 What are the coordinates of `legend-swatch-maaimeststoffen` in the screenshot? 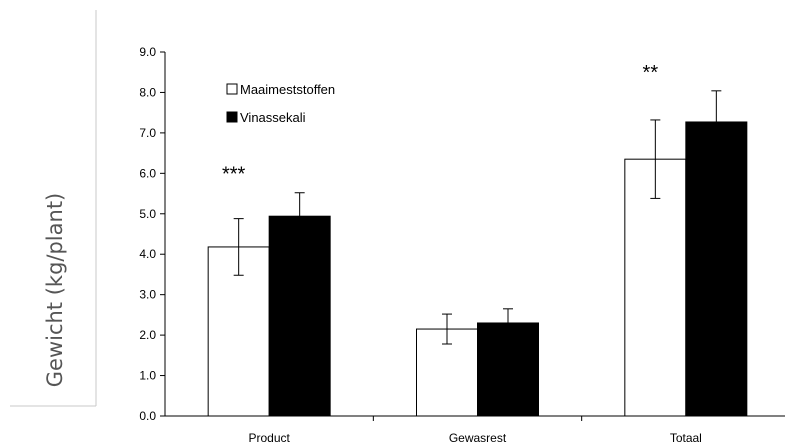 It's located at (232, 89).